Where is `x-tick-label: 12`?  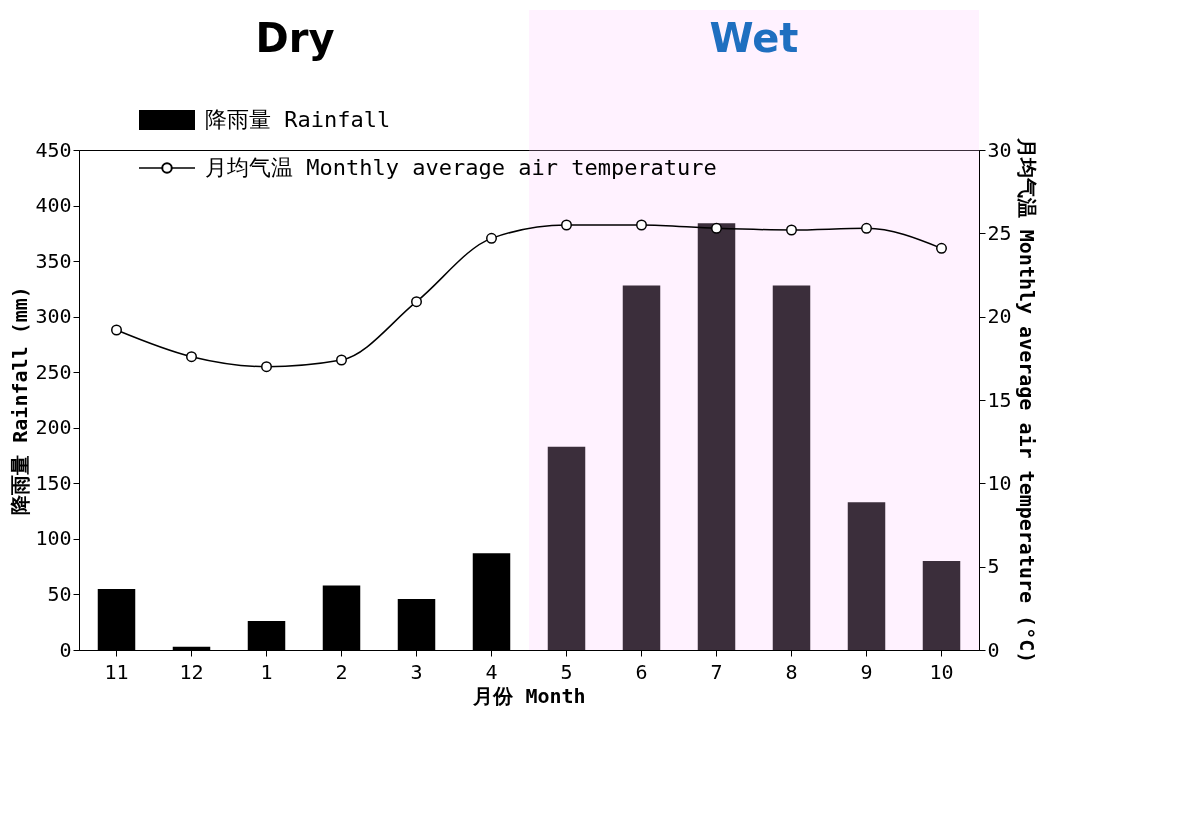 x-tick-label: 12 is located at coordinates (191, 671).